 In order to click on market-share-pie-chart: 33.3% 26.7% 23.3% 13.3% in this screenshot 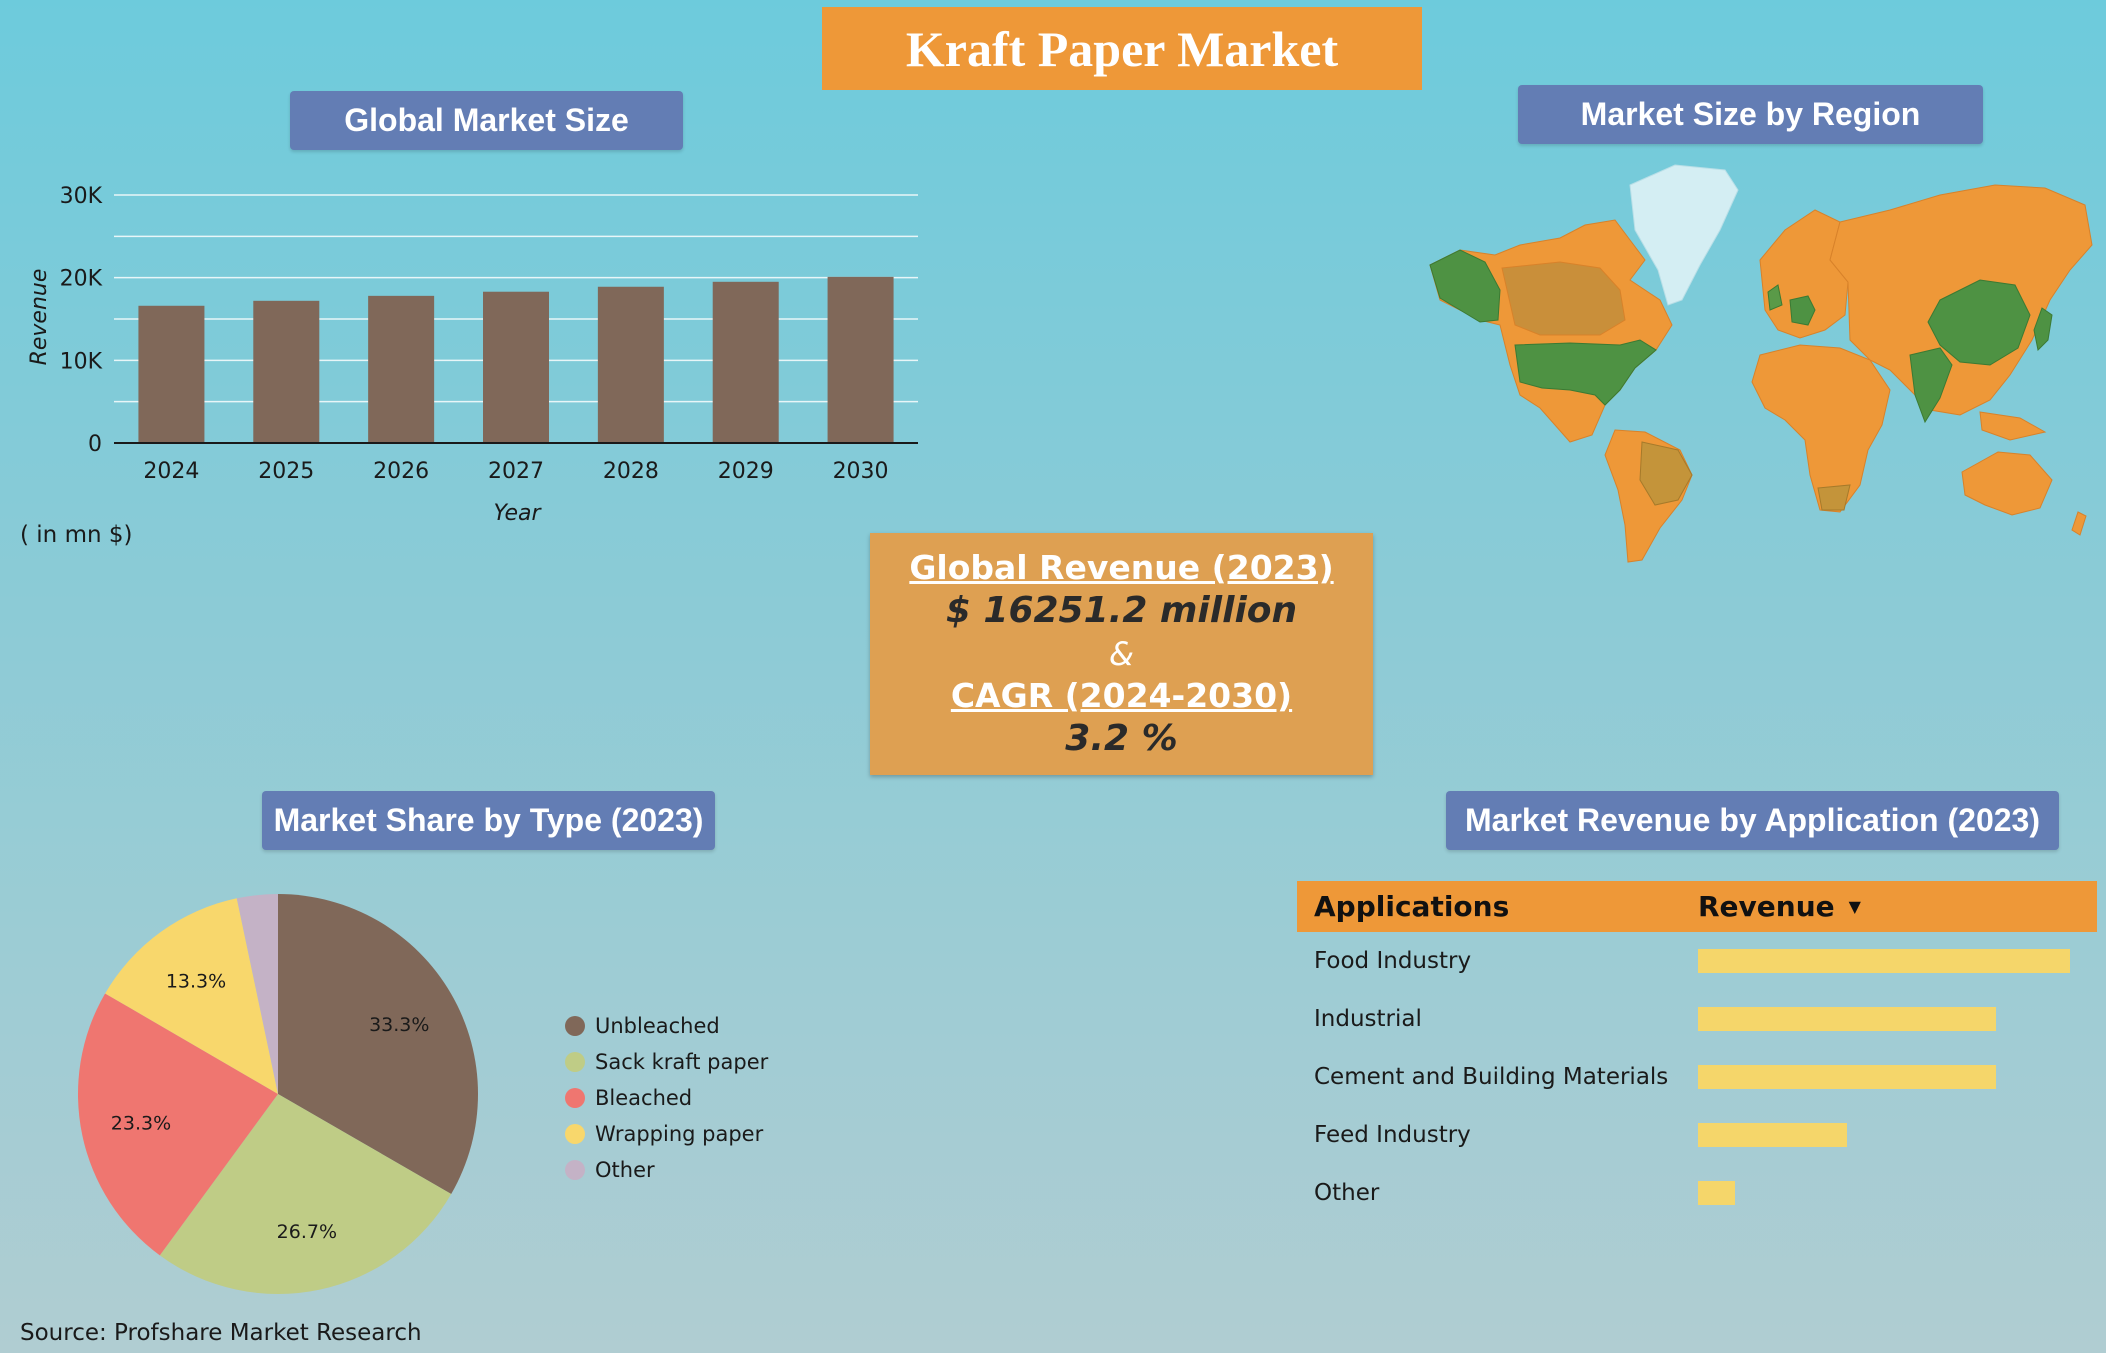, I will do `click(277, 1094)`.